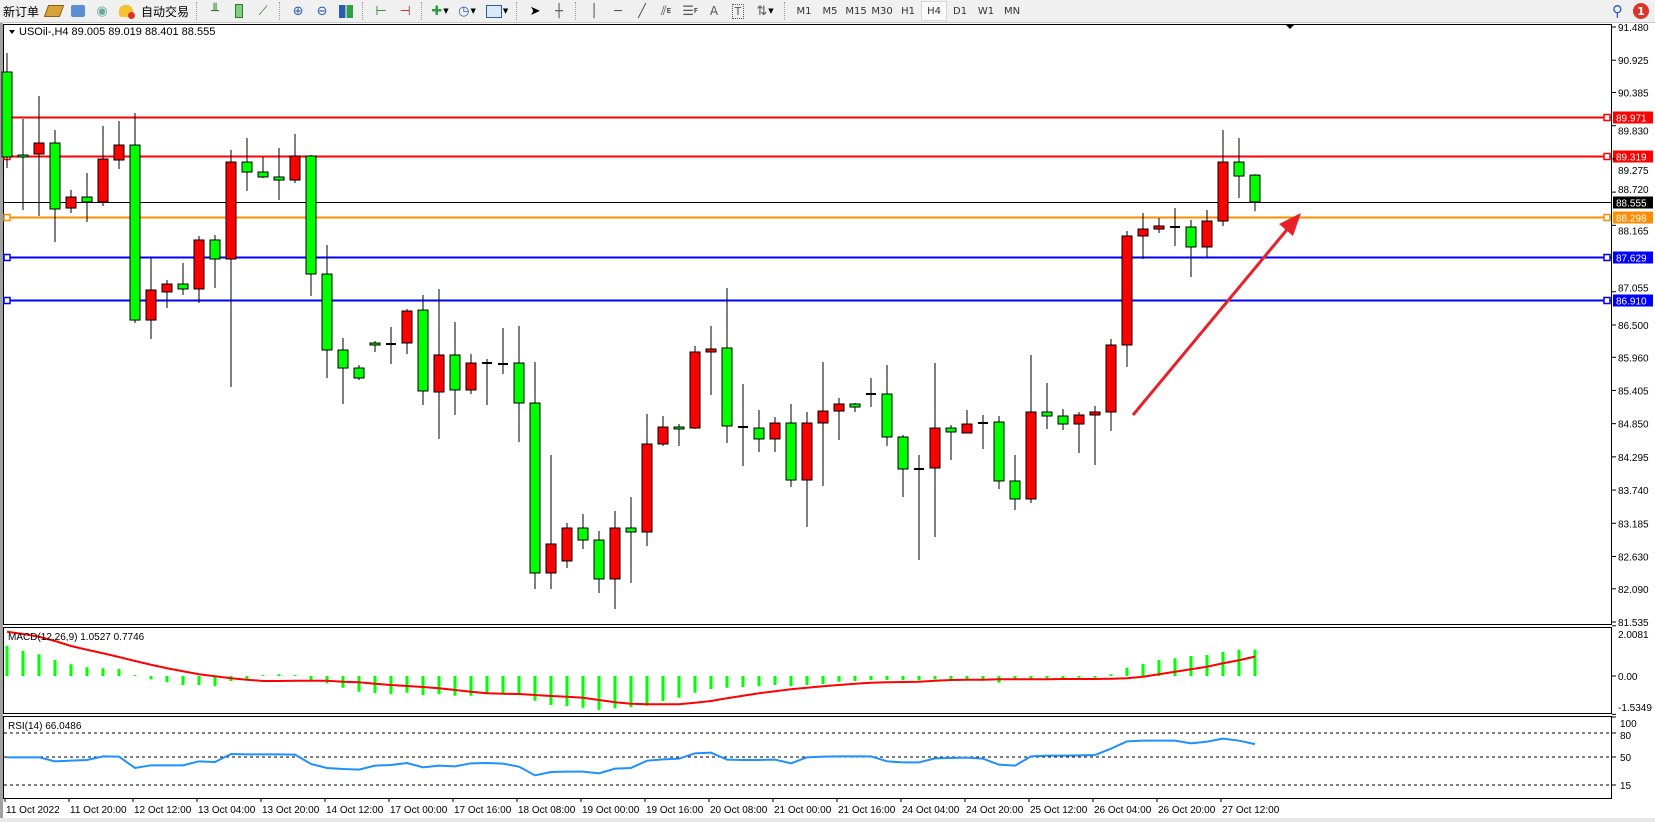 This screenshot has width=1655, height=822. Describe the element at coordinates (76, 637) in the screenshot. I see `macd-label: MACD(12,26,9) 1.0527 0.7746` at that location.